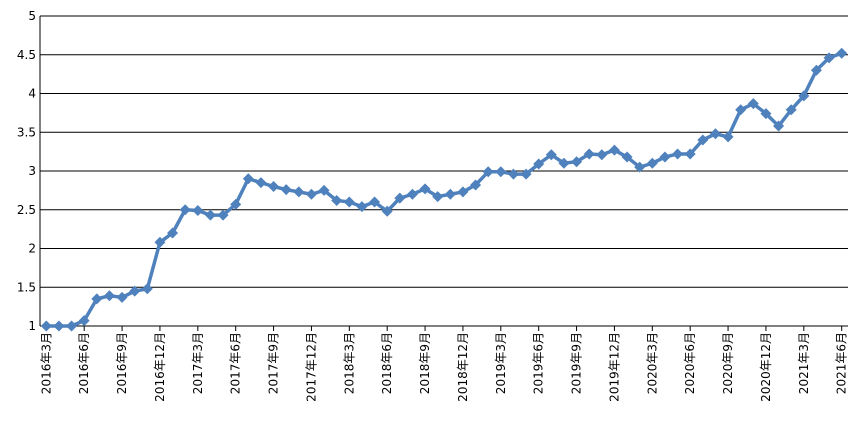 Image resolution: width=858 pixels, height=433 pixels. What do you see at coordinates (274, 363) in the screenshot?
I see `x-tick-label: 2017年9月` at bounding box center [274, 363].